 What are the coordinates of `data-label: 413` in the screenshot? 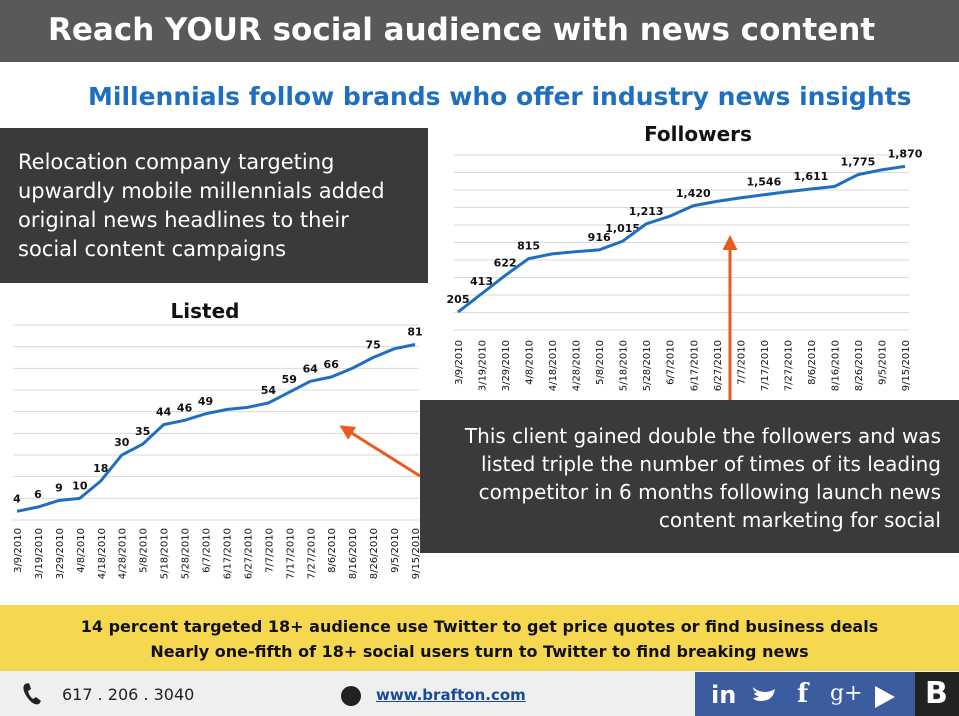 It's located at (481, 281).